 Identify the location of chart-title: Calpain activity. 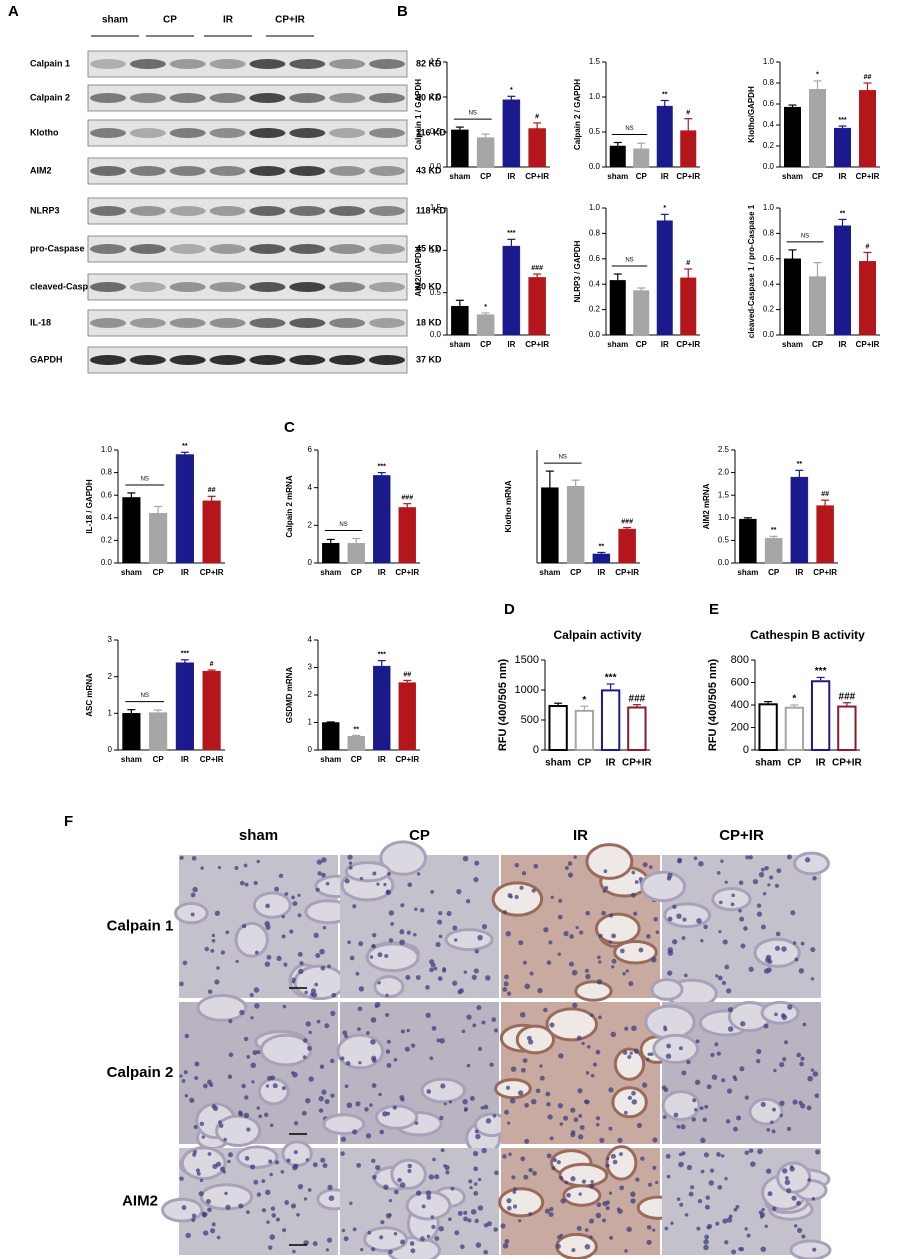
(597, 635).